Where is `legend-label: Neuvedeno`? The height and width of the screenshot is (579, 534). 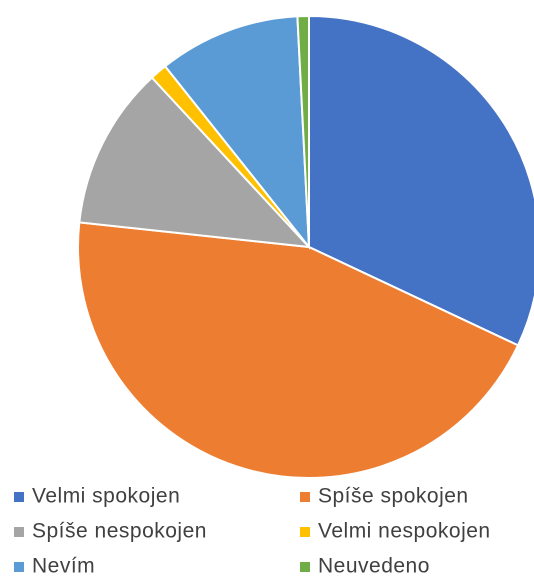
legend-label: Neuvedeno is located at coordinates (374, 566).